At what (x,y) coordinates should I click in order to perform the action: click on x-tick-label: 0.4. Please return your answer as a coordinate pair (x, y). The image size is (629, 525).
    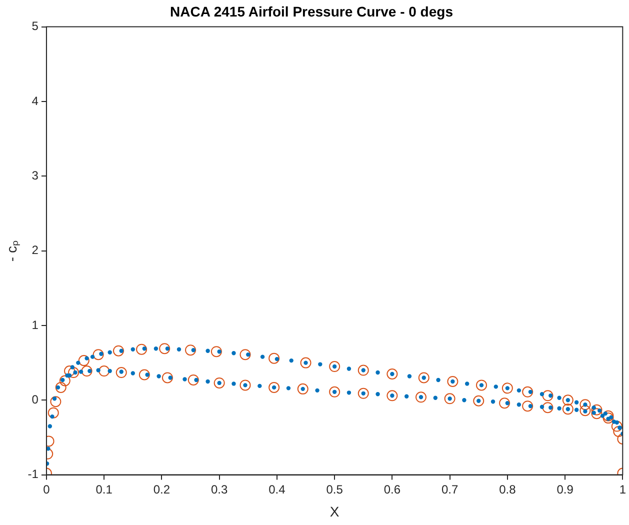
    Looking at the image, I should click on (277, 489).